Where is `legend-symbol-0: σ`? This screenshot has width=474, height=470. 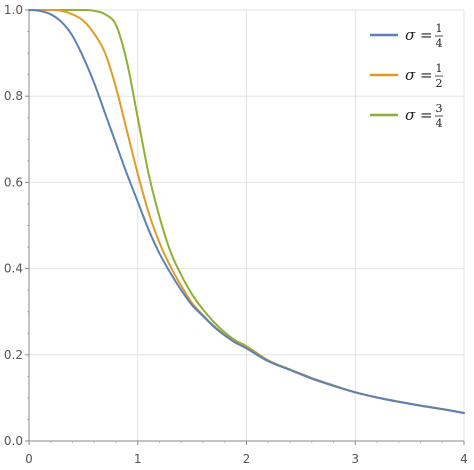 legend-symbol-0: σ is located at coordinates (410, 35).